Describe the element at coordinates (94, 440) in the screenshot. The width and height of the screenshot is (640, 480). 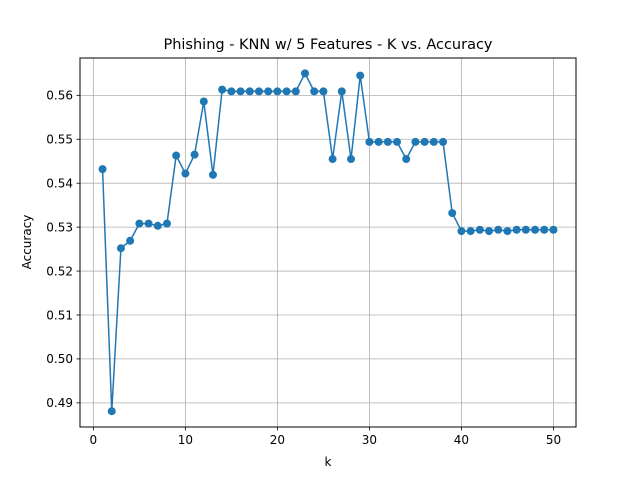
I see `x-tick-label: 0` at that location.